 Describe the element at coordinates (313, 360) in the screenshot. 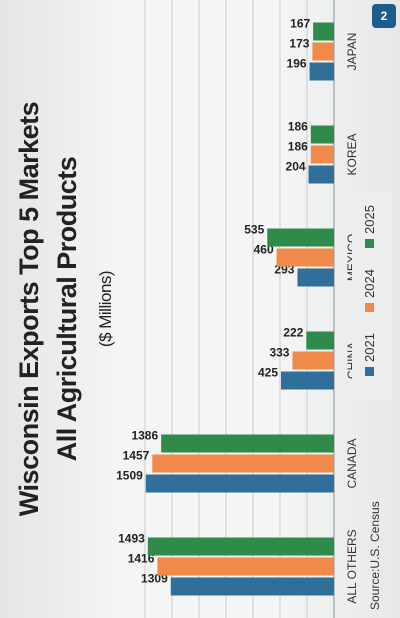

I see `bar-china-2024` at that location.